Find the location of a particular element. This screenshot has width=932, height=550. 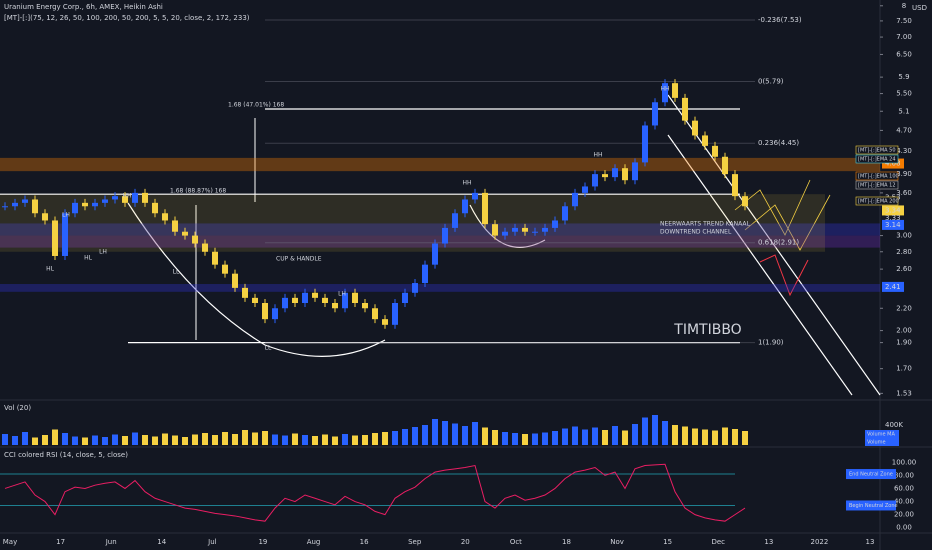

price-label: 4.08 is located at coordinates (893, 164).